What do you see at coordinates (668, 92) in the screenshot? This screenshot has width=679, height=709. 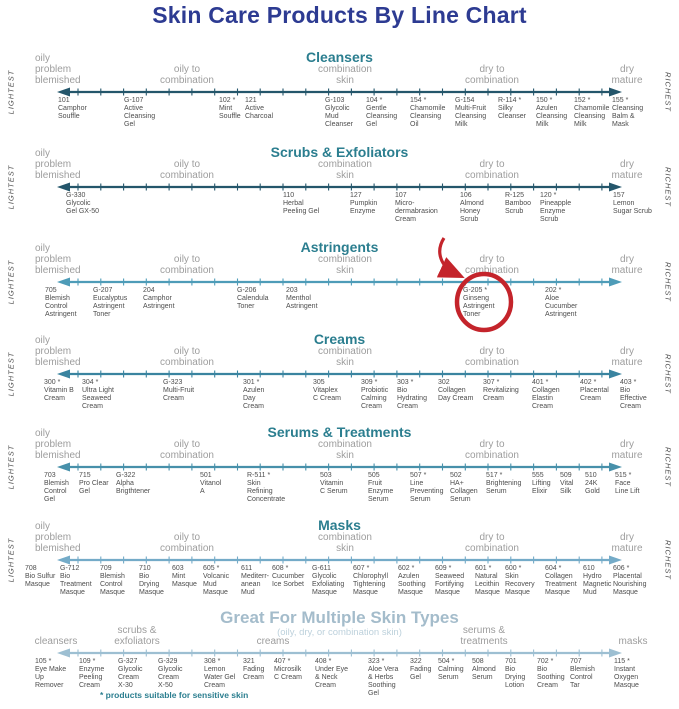 I see `axis-right-label: RICHEST` at bounding box center [668, 92].